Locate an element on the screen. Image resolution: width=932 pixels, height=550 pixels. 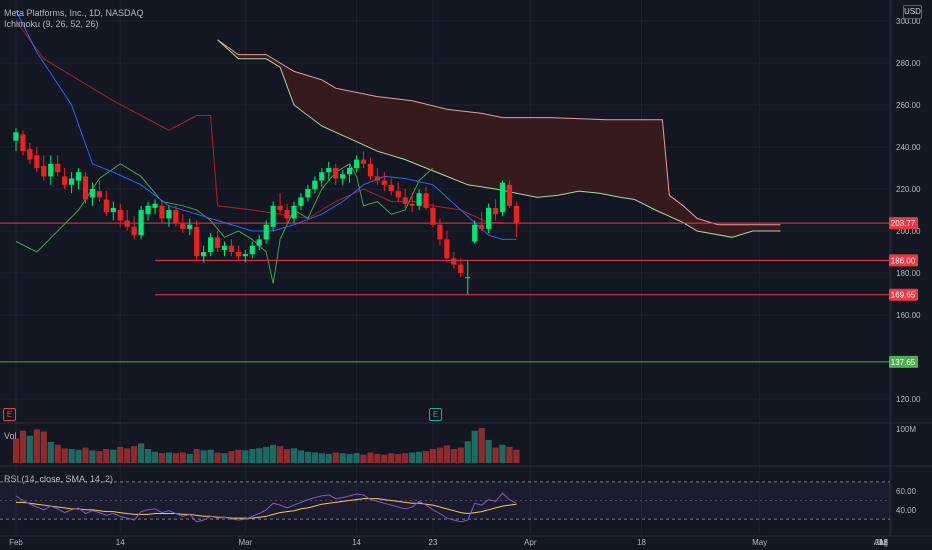
volume-axis-label: 100M is located at coordinates (906, 429).